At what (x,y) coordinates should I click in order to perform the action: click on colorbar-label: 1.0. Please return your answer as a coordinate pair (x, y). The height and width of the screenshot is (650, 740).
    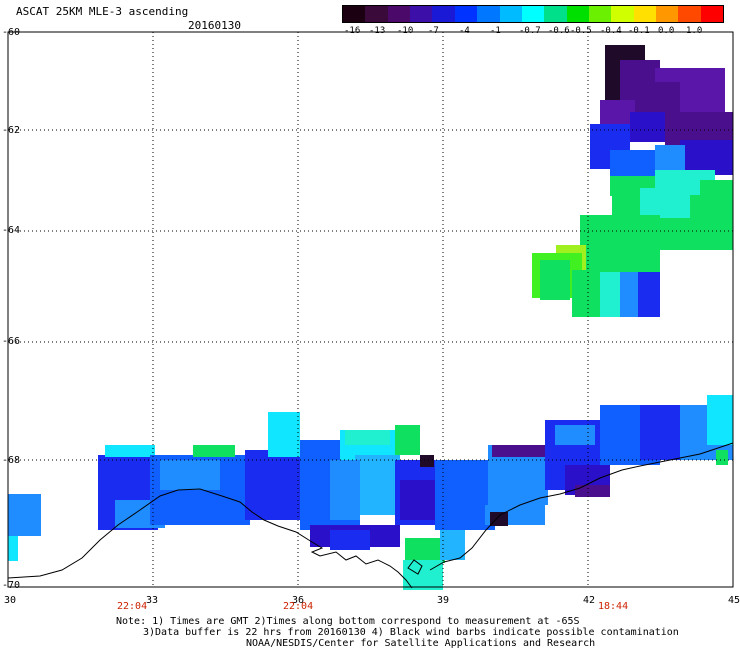
    Looking at the image, I should click on (694, 31).